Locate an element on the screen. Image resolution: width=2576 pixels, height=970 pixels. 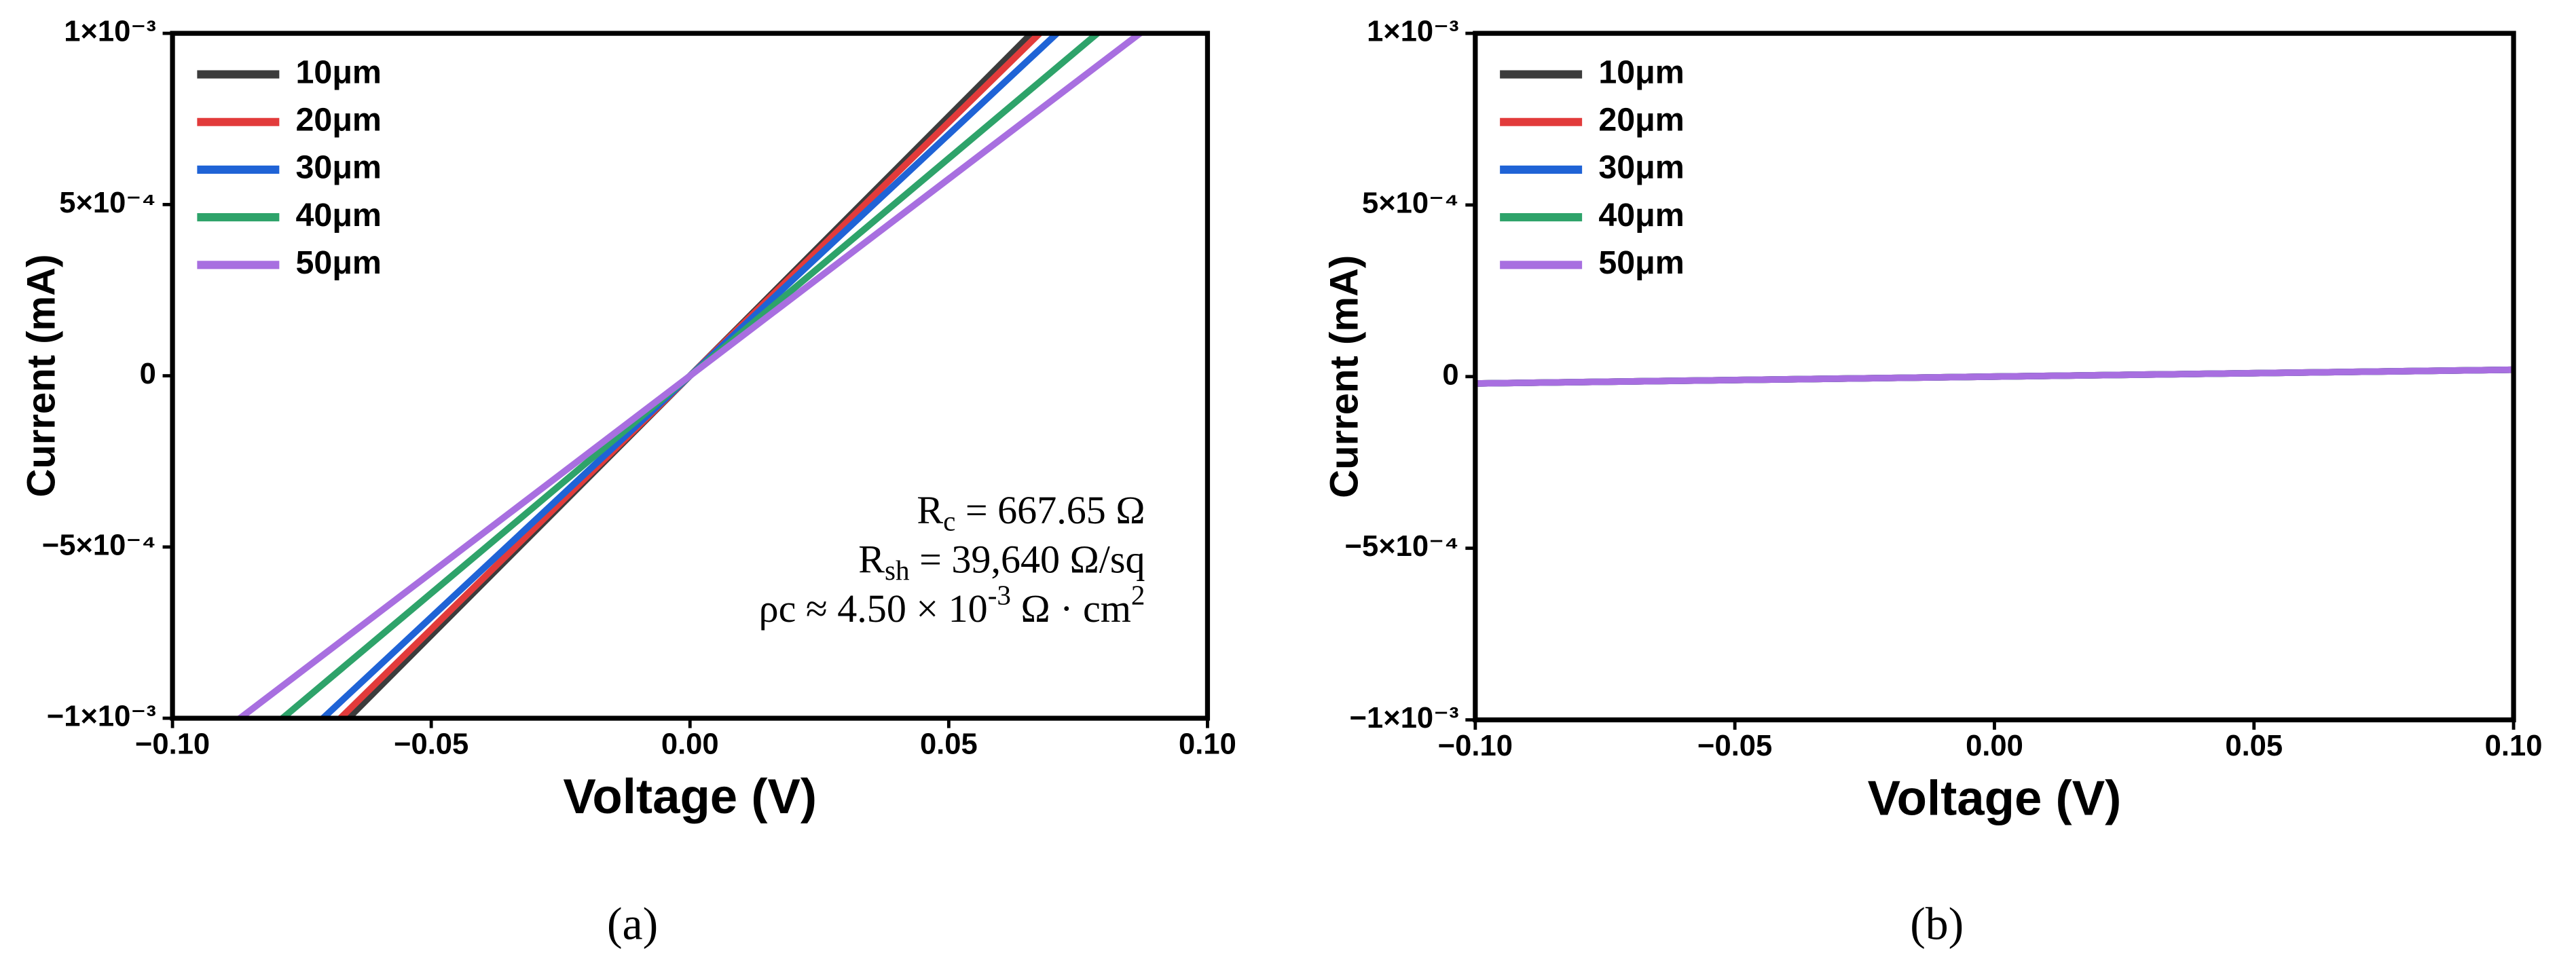
annotation-part: ρc ≈ 4.50 × 10 is located at coordinates (873, 609).